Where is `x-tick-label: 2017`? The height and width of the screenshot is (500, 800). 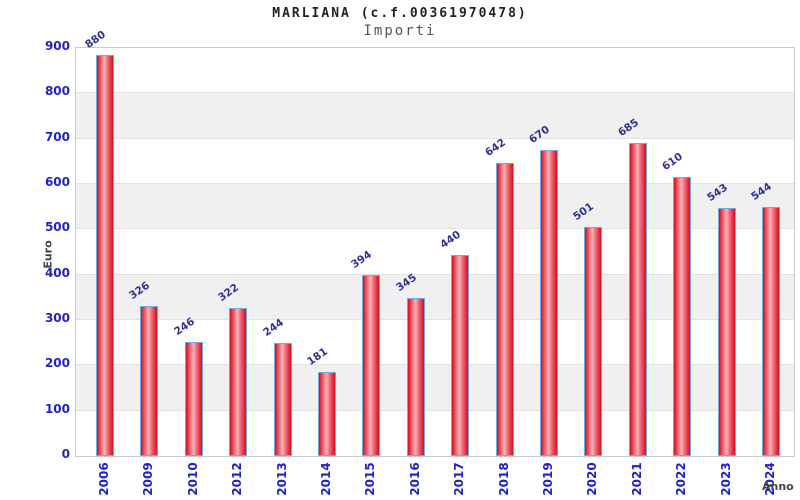 x-tick-label: 2017 is located at coordinates (459, 479).